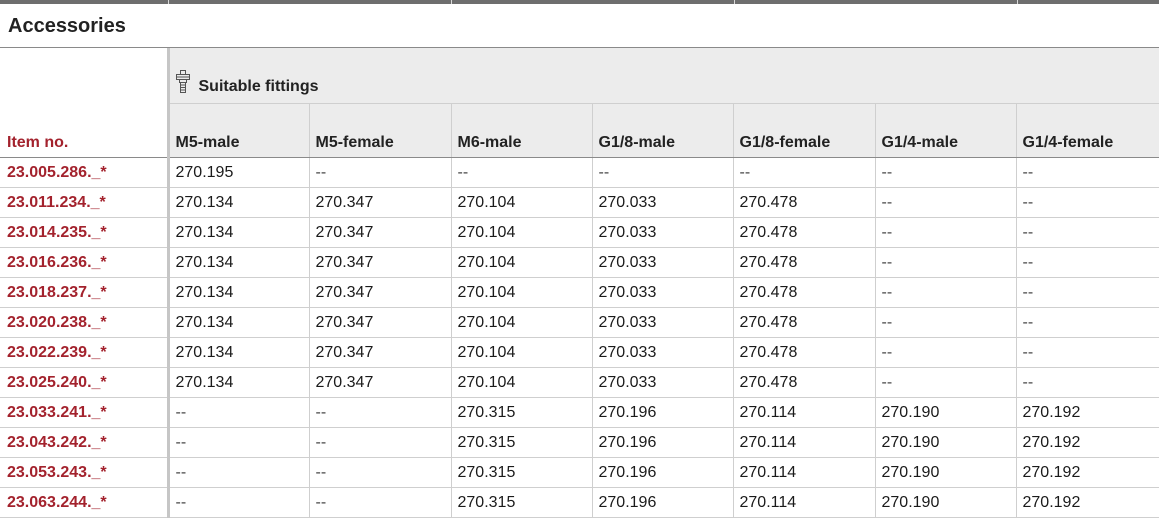 This screenshot has width=1159, height=518. Describe the element at coordinates (521, 130) in the screenshot. I see `column-header: M6-male` at that location.